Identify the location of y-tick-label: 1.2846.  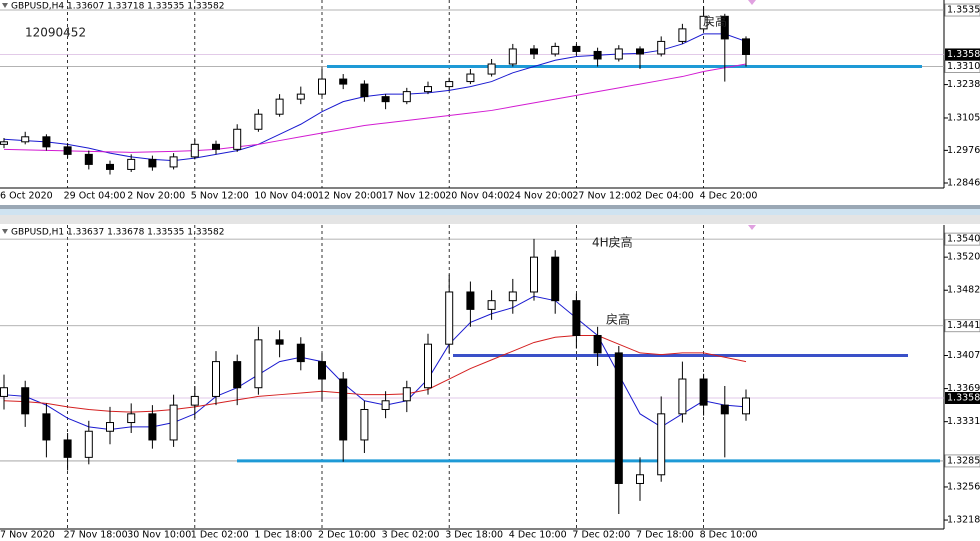
(963, 182).